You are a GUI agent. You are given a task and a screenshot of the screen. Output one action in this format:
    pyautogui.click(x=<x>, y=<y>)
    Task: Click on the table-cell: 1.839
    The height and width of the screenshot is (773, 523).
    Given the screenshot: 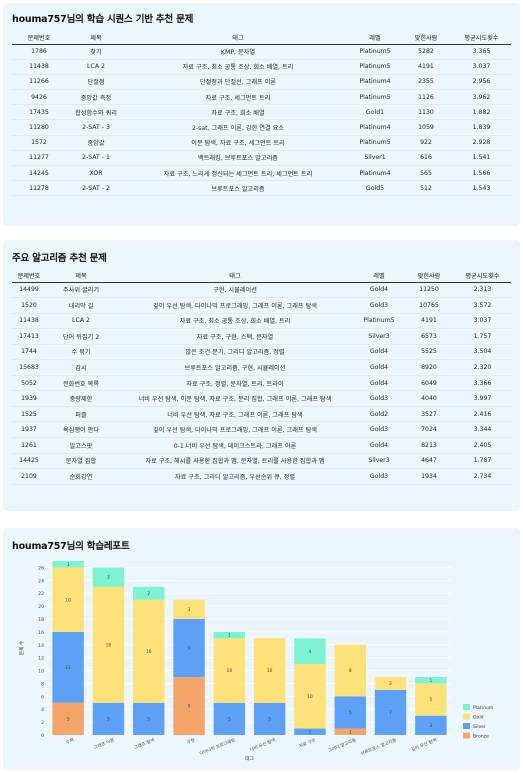 What is the action you would take?
    pyautogui.click(x=481, y=127)
    